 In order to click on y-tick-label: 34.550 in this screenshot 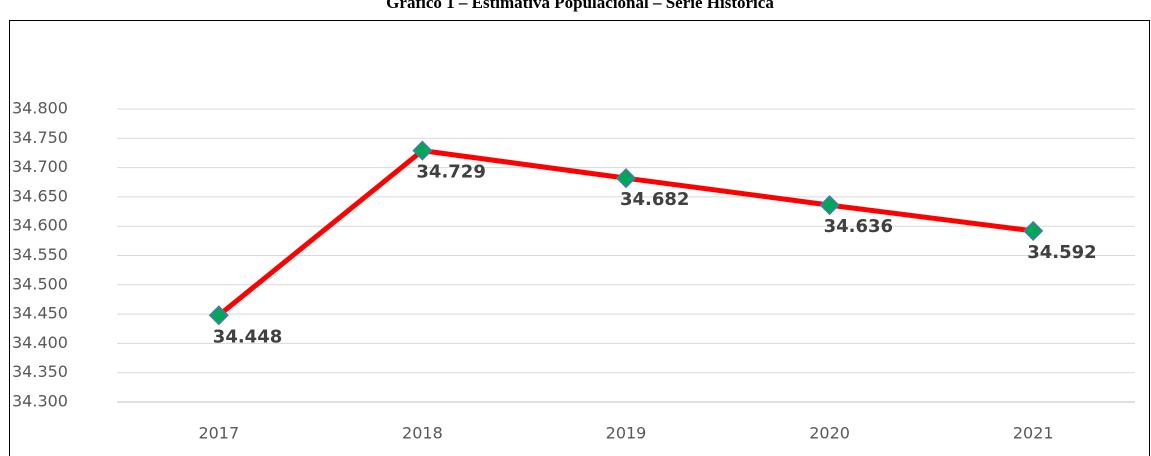, I will do `click(40, 254)`.